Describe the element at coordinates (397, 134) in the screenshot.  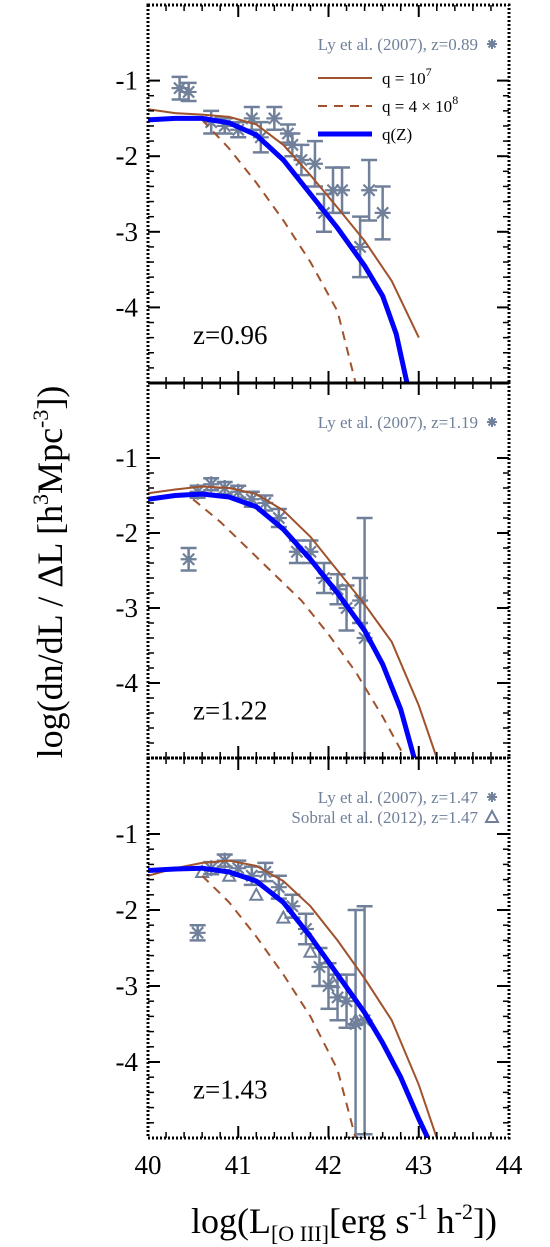
I see `legend-label: q(Z)` at that location.